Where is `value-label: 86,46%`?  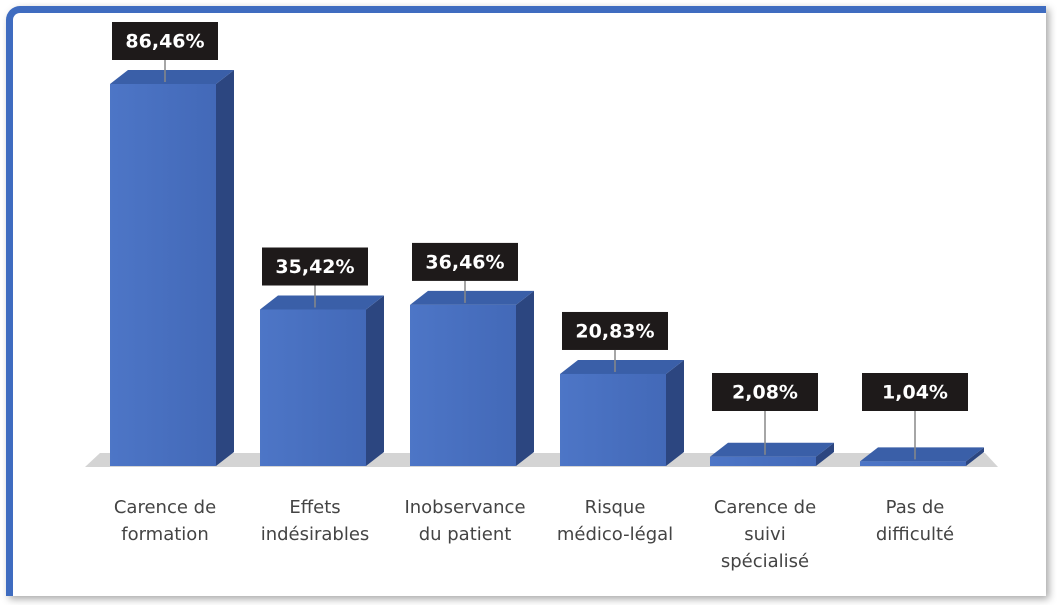 value-label: 86,46% is located at coordinates (164, 42).